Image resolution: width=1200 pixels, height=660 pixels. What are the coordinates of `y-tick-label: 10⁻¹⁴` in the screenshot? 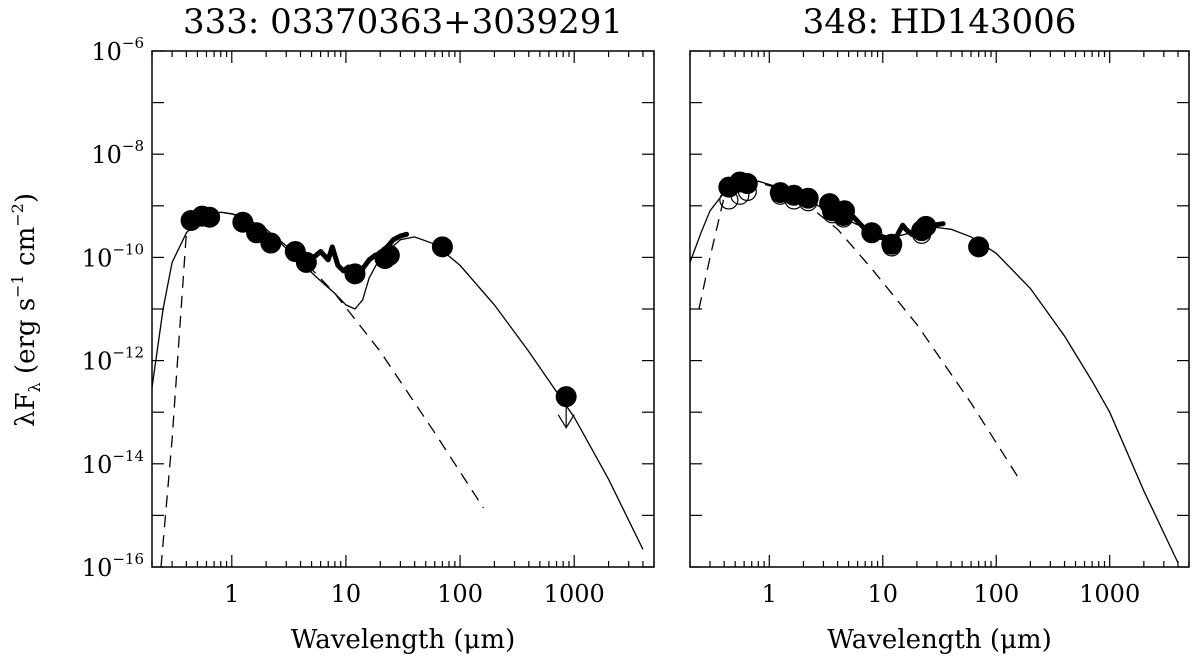 It's located at (113, 463).